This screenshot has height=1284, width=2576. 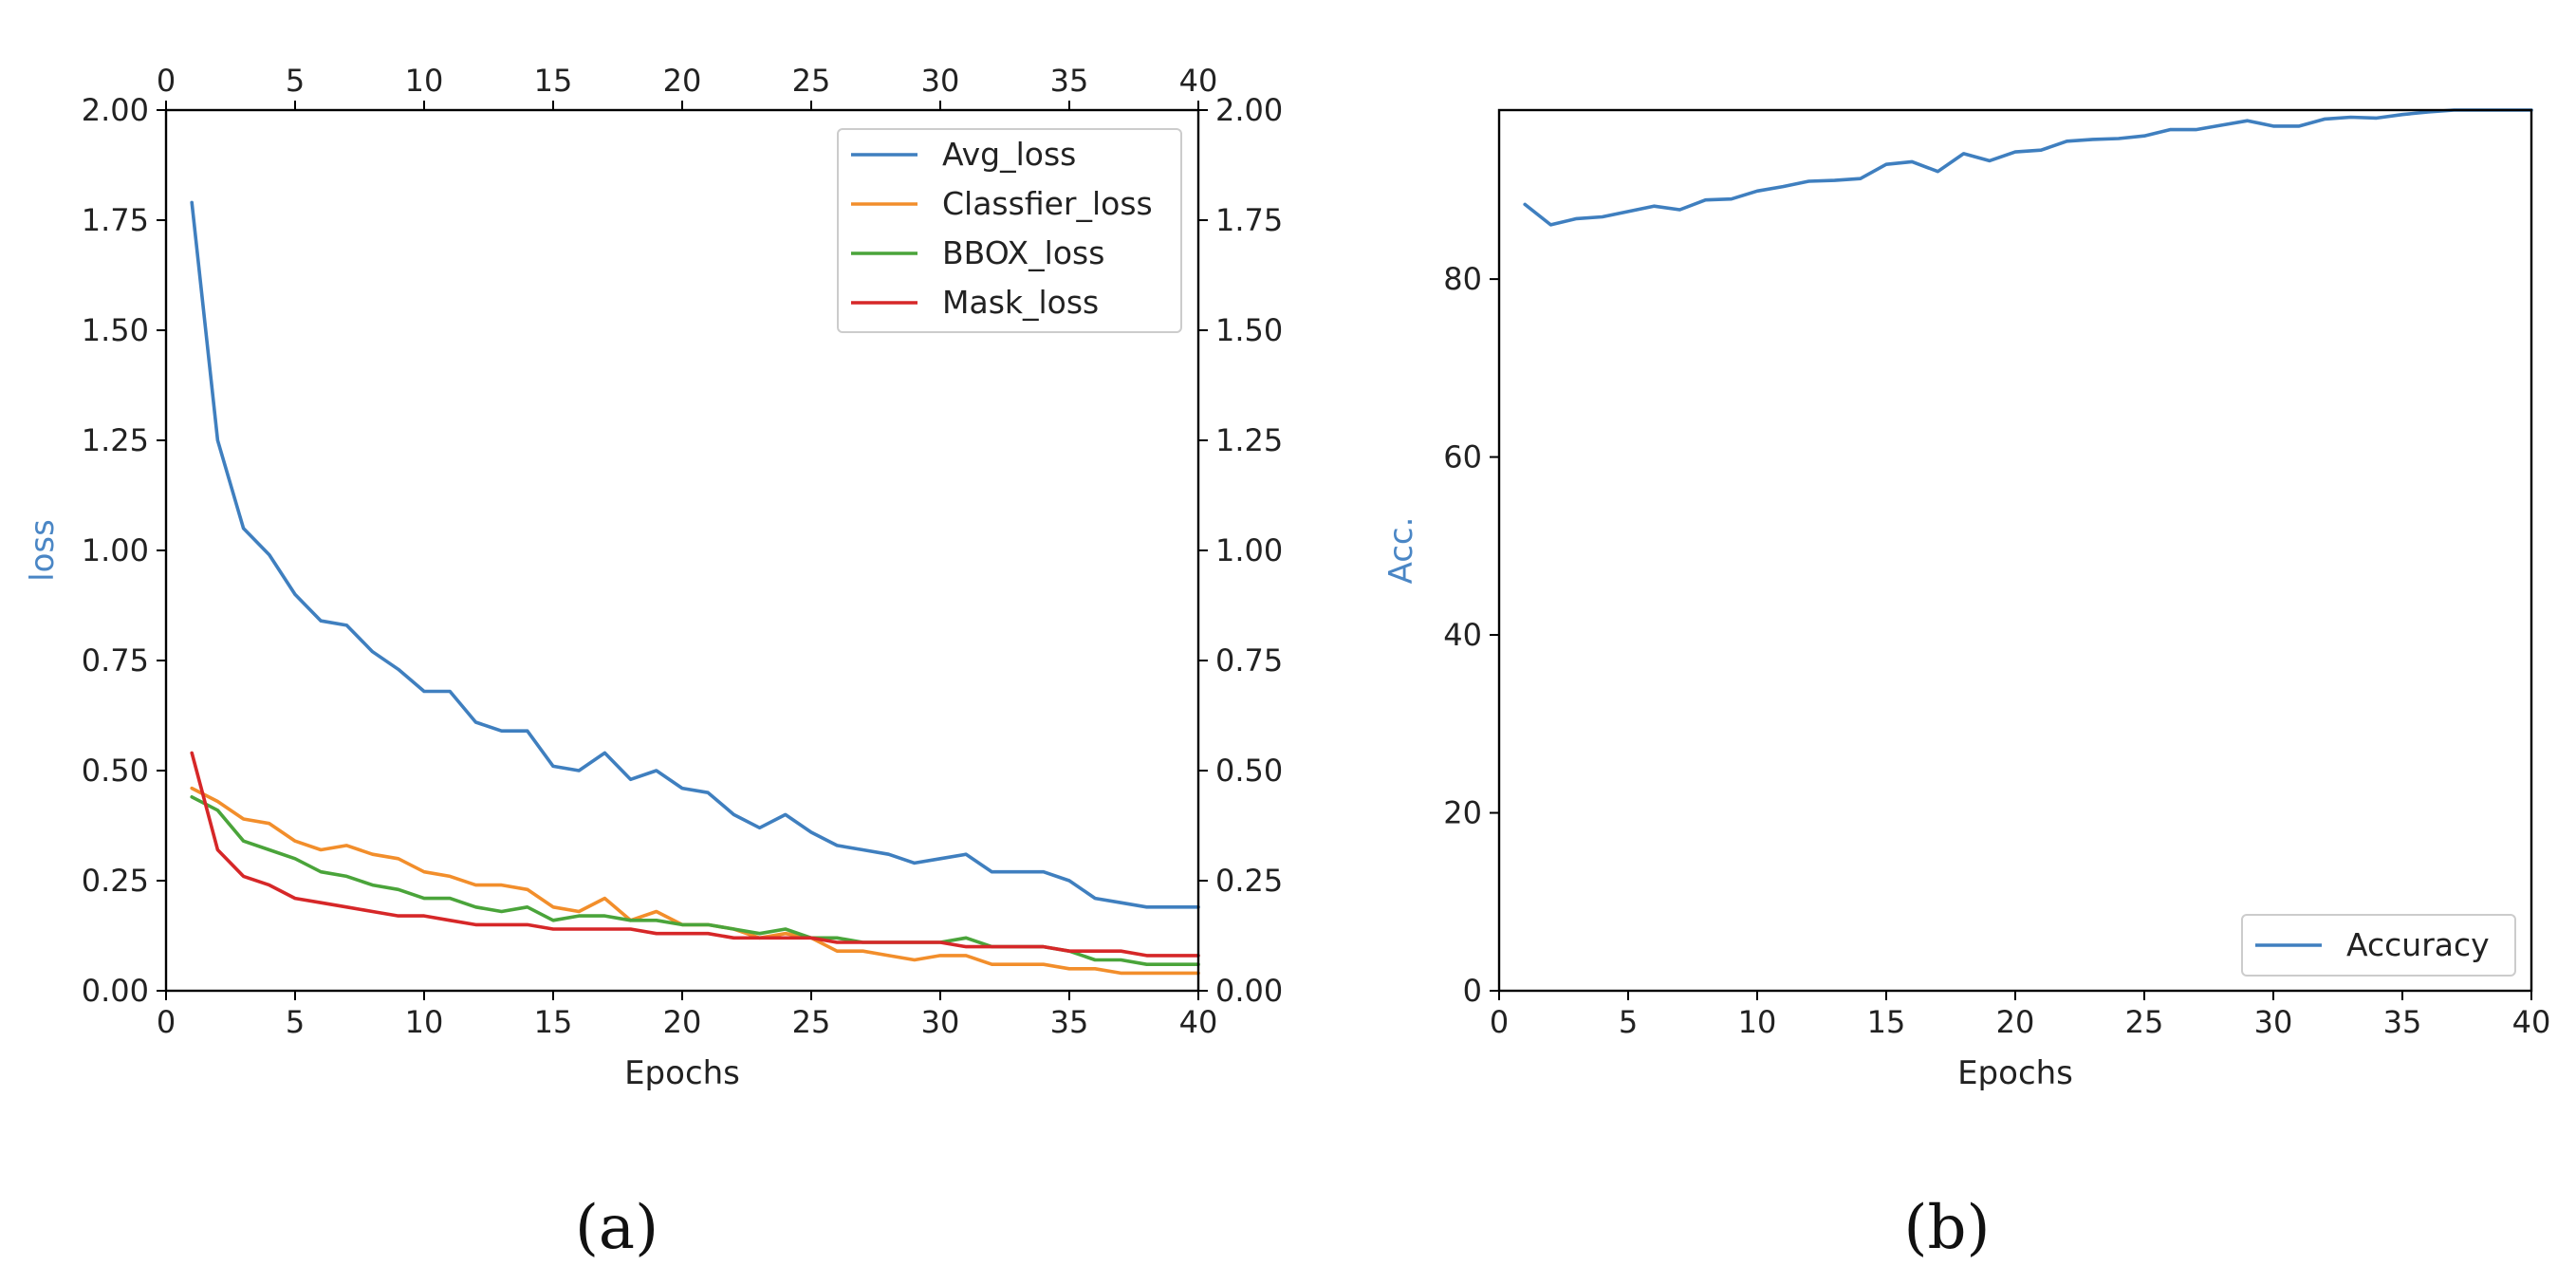 What do you see at coordinates (616, 1228) in the screenshot?
I see `panel-a-caption: (a)` at bounding box center [616, 1228].